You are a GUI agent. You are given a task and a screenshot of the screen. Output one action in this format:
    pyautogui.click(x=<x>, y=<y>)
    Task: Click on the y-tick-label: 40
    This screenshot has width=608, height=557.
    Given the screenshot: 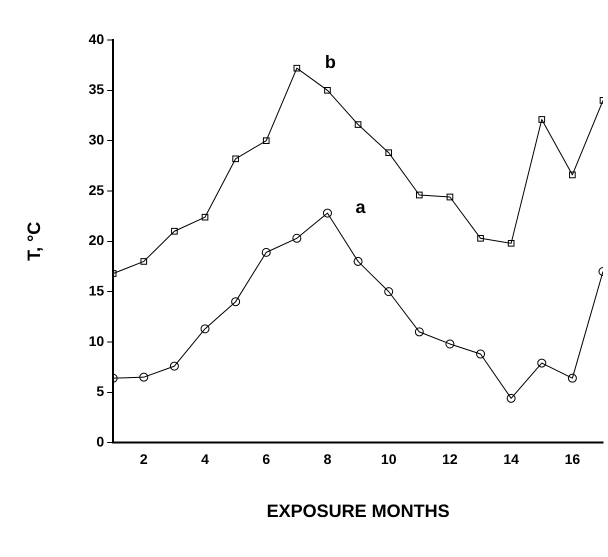 What is the action you would take?
    pyautogui.click(x=96, y=38)
    